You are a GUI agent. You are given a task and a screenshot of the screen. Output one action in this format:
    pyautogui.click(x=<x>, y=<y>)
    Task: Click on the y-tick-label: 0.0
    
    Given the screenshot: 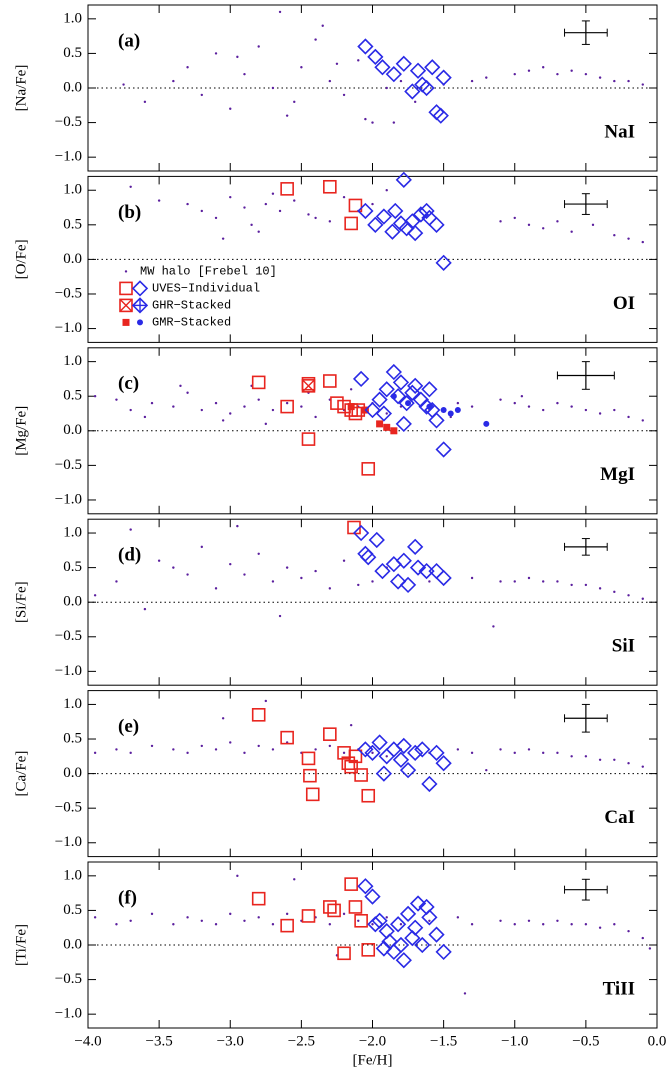 What is the action you would take?
    pyautogui.click(x=72, y=602)
    